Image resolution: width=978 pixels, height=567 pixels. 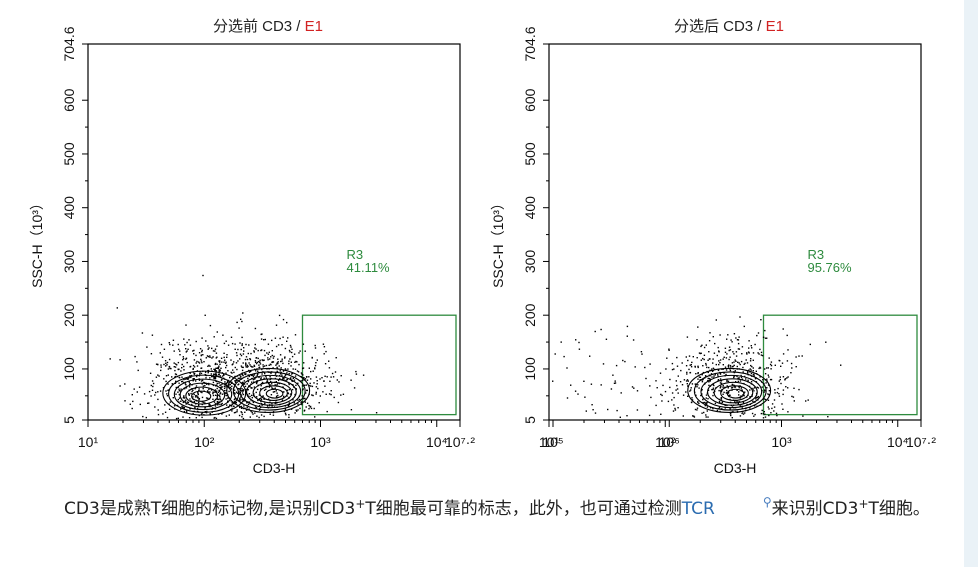 I want to click on x-tick-label: 10⁵, so click(x=552, y=442).